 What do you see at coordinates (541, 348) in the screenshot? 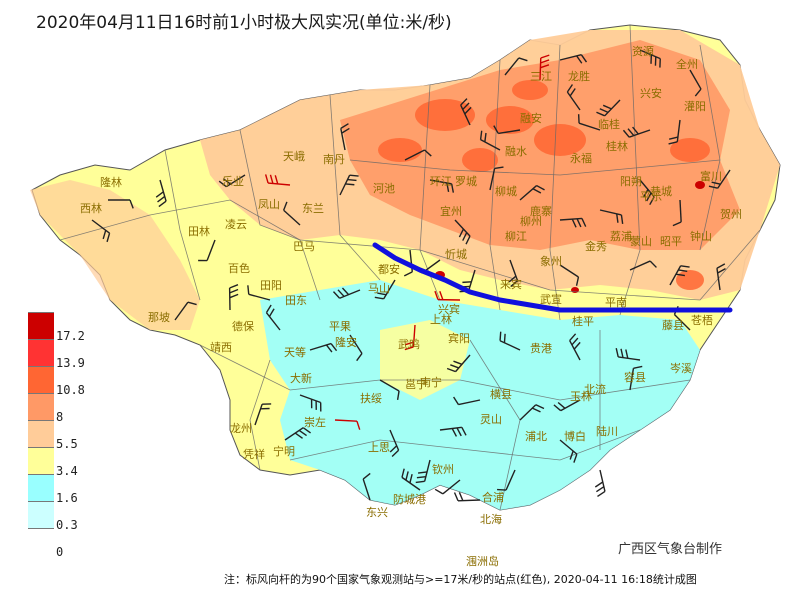
I see `city-label: 贵港` at bounding box center [541, 348].